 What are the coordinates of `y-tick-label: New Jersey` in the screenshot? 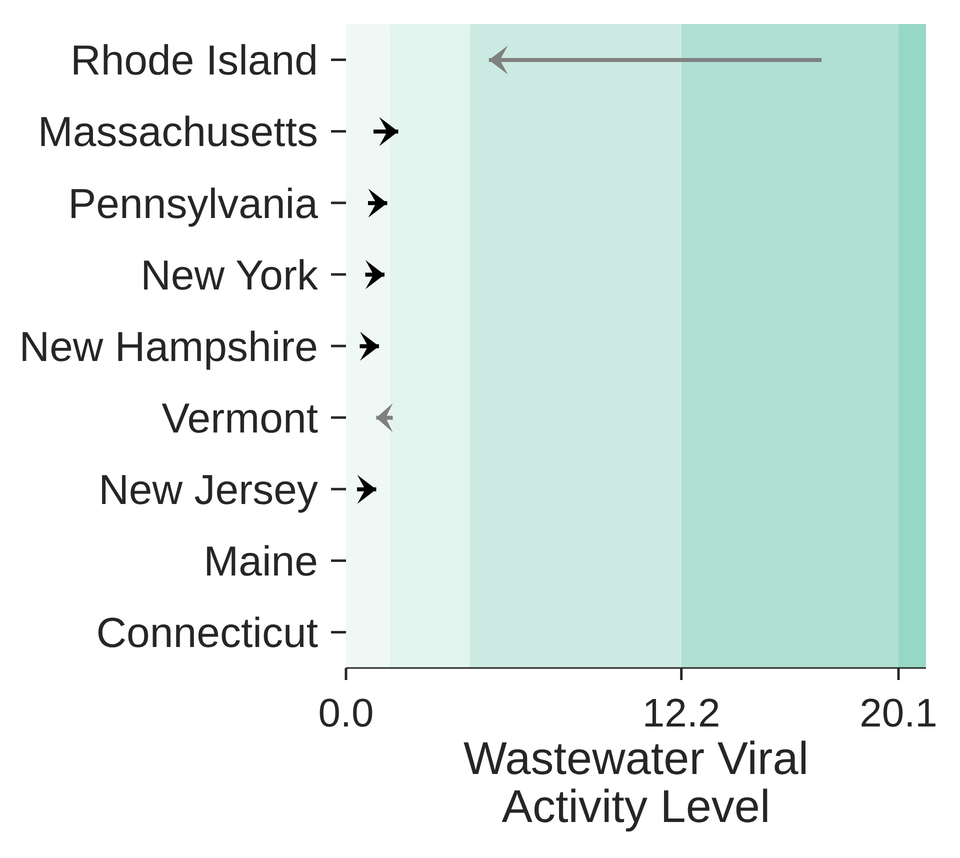 It's located at (208, 490).